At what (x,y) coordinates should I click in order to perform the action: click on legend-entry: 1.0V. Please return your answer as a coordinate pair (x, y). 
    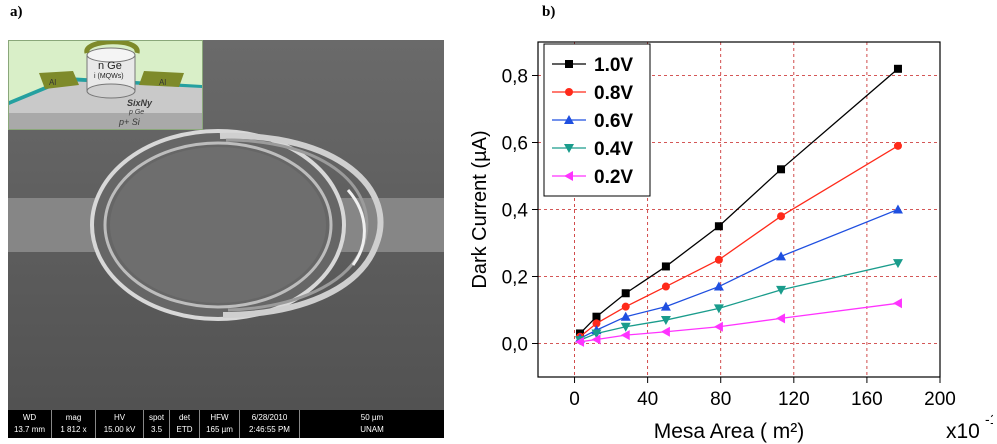
    Looking at the image, I should click on (613, 65).